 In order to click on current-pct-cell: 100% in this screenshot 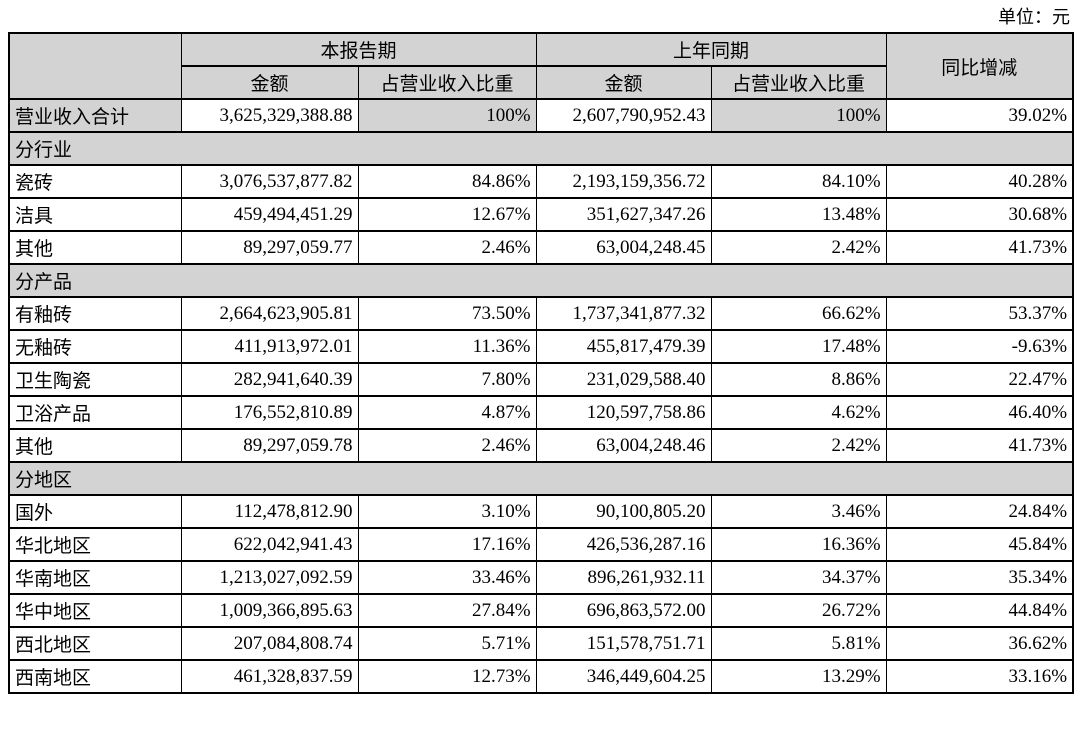, I will do `click(447, 115)`.